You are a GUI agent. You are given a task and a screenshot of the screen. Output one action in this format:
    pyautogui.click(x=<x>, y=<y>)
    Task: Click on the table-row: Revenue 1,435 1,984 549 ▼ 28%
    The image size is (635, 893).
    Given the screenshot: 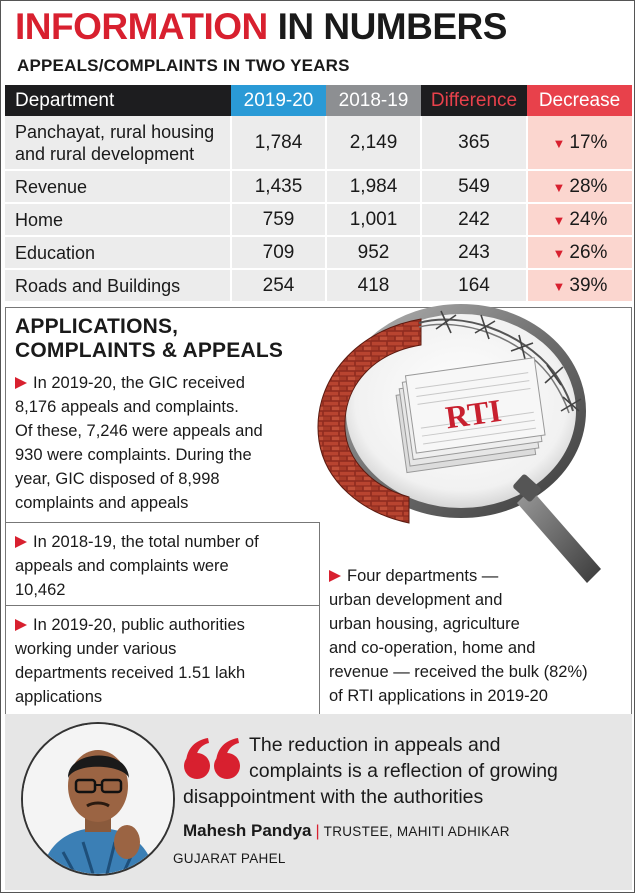 What is the action you would take?
    pyautogui.click(x=318, y=187)
    